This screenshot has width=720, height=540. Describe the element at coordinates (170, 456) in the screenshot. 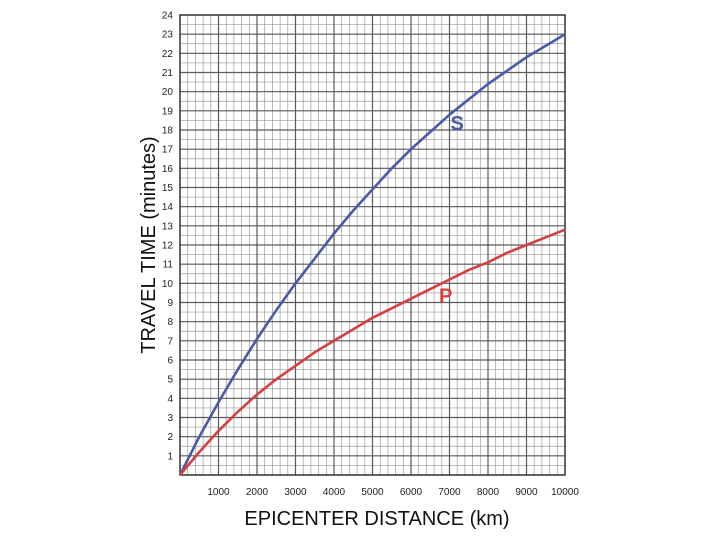

I see `y-tick-label: 1` at that location.